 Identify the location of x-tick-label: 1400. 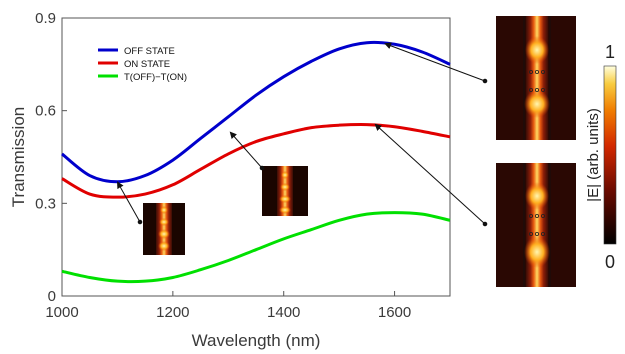
(283, 312).